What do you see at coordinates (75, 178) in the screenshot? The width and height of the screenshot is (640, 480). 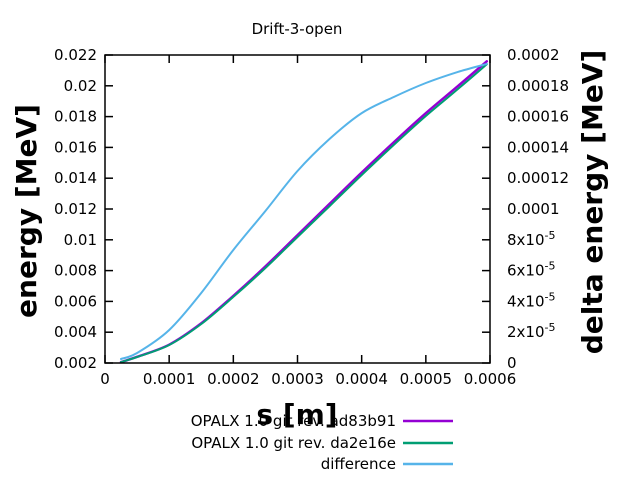 I see `y-left-tick-label: 0.014` at bounding box center [75, 178].